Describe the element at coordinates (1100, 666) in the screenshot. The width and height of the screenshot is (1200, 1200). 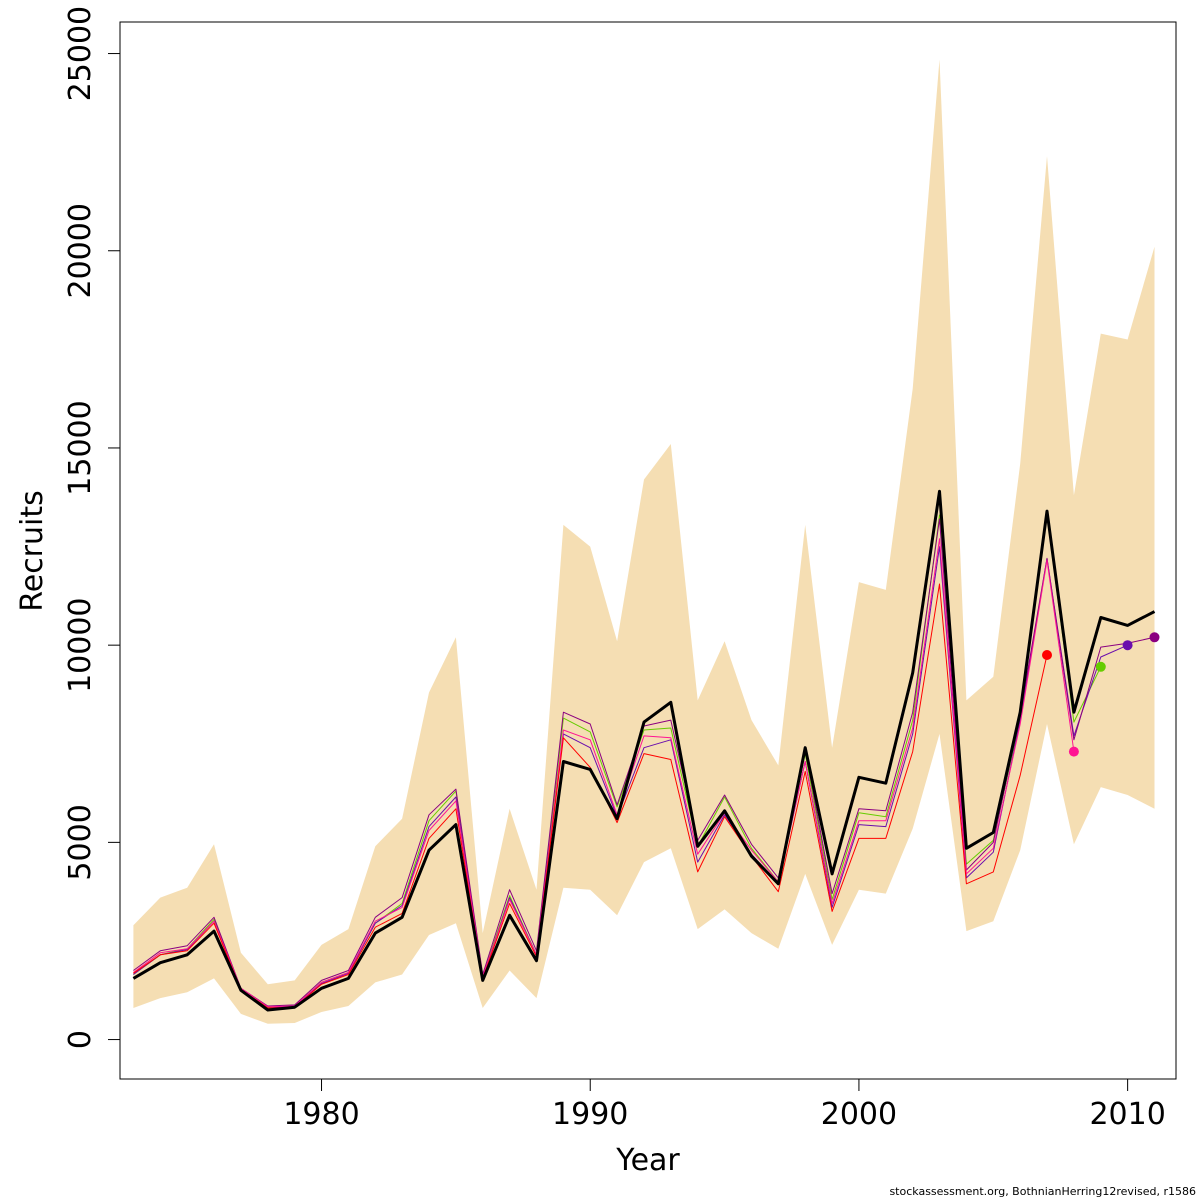
I see `endpoint-marker-2009` at that location.